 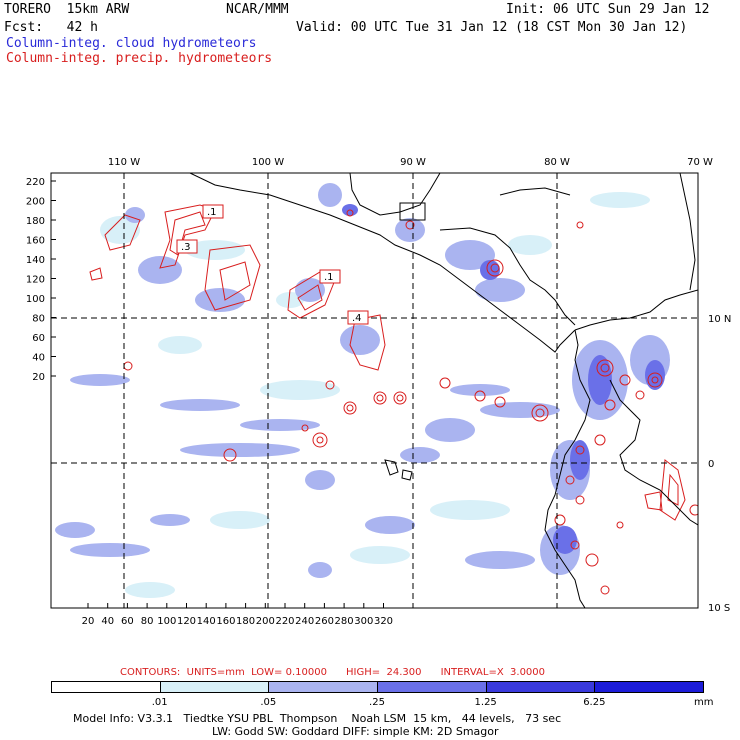 I want to click on x-tick-label: 320, so click(x=383, y=621).